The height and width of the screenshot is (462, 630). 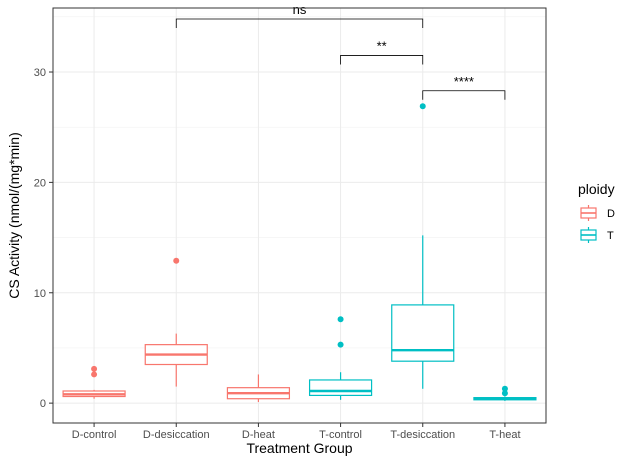 I want to click on box-T-desiccation, so click(x=423, y=246).